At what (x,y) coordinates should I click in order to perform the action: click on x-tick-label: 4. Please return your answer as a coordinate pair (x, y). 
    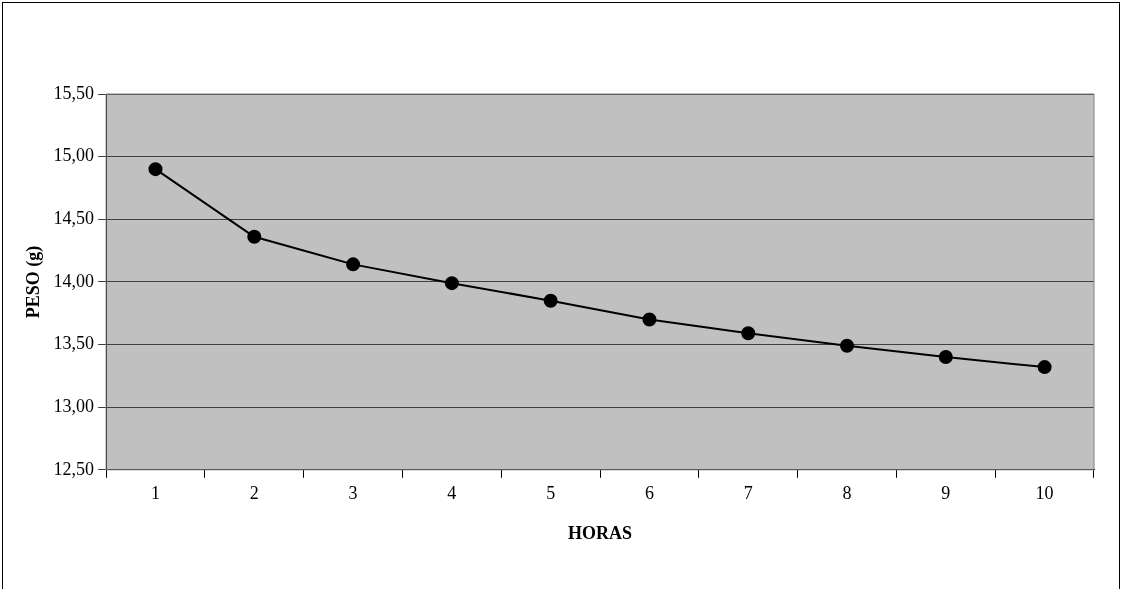
    Looking at the image, I should click on (452, 493).